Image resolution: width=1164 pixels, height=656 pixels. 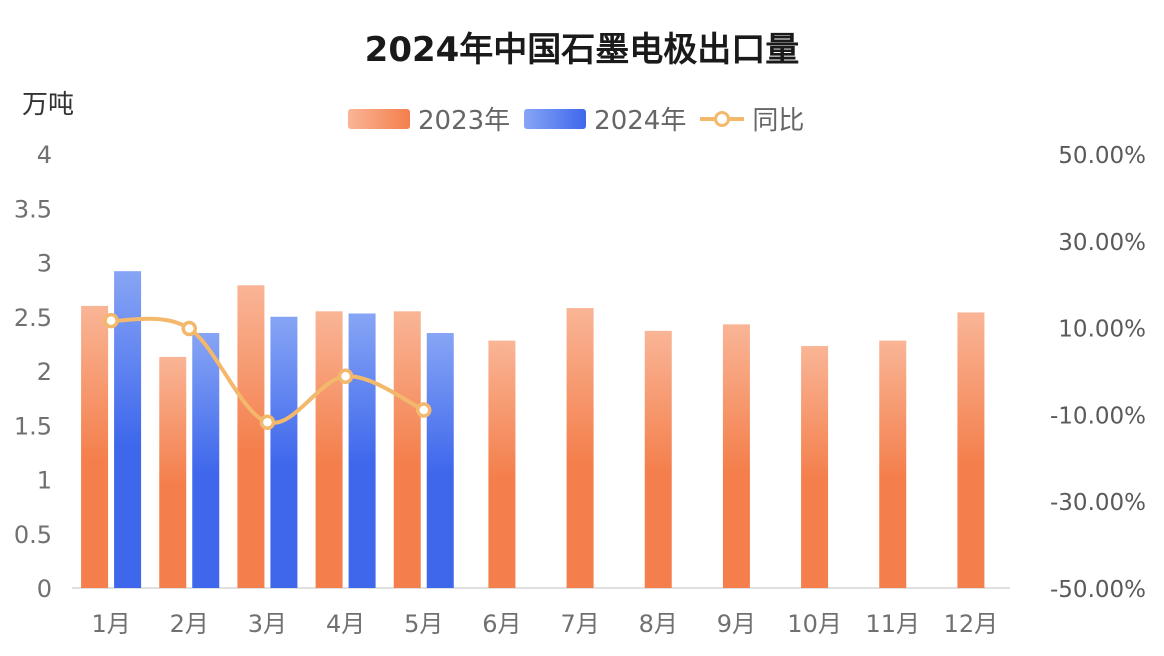 What do you see at coordinates (640, 121) in the screenshot?
I see `legend-label-2024: 2024年` at bounding box center [640, 121].